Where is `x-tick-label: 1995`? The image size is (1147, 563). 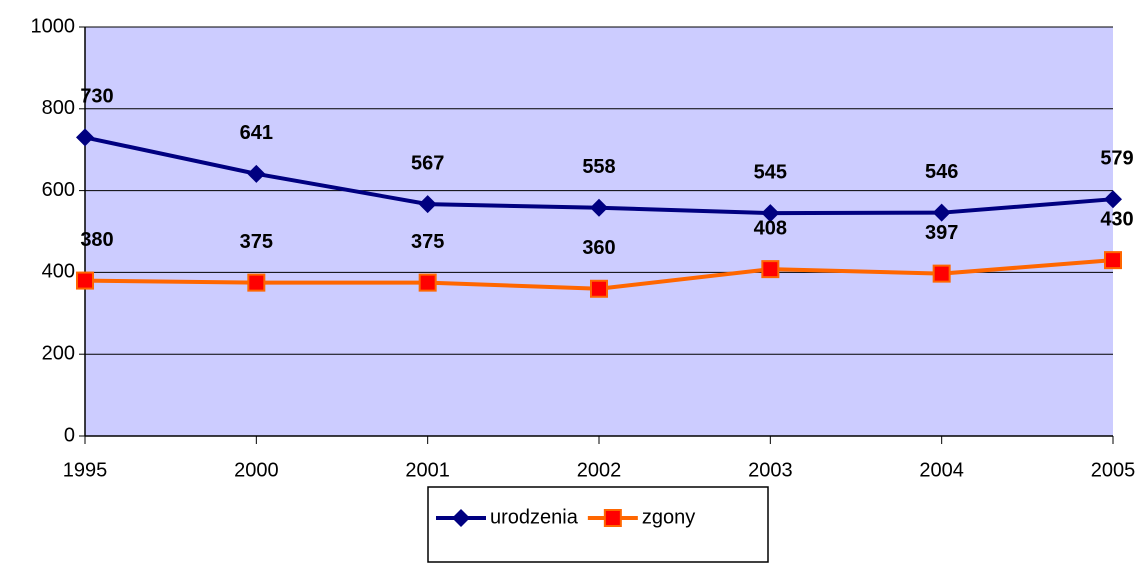
x-tick-label: 1995 is located at coordinates (85, 470).